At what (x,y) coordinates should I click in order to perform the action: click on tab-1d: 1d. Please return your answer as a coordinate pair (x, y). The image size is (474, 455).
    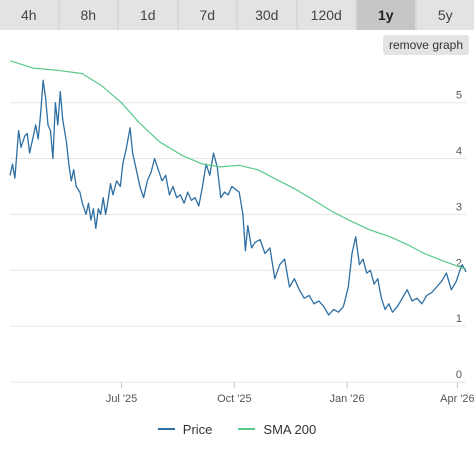
    Looking at the image, I should click on (148, 15).